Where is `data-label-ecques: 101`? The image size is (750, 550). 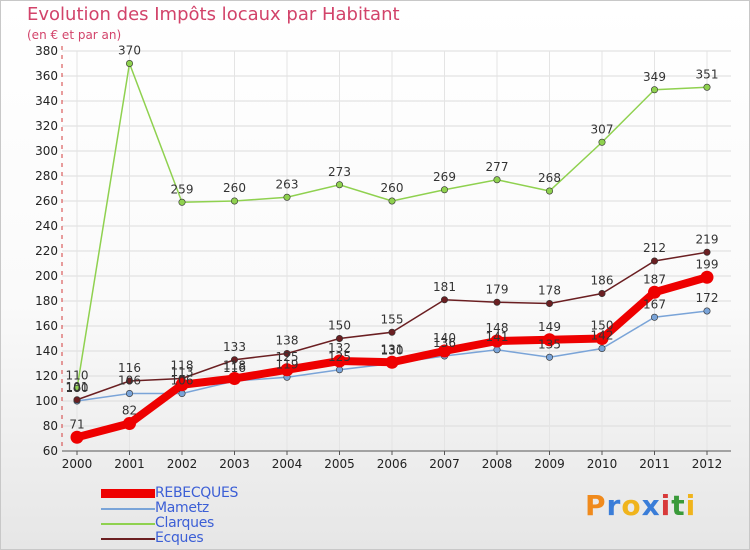
data-label-ecques: 101 is located at coordinates (77, 387).